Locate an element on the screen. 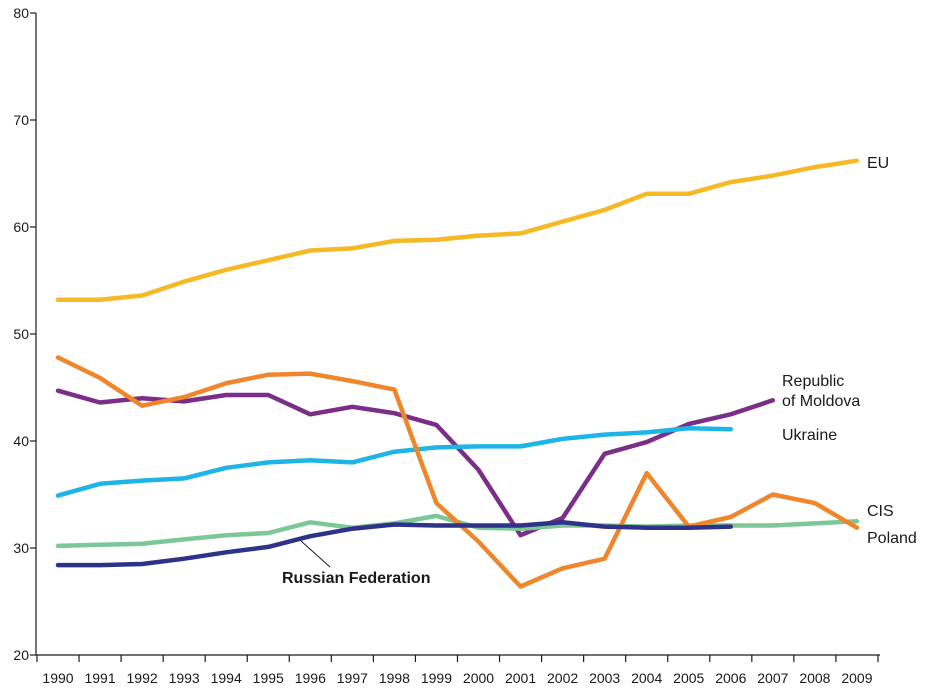 This screenshot has width=926, height=690. x-tick-label: 1993 is located at coordinates (184, 678).